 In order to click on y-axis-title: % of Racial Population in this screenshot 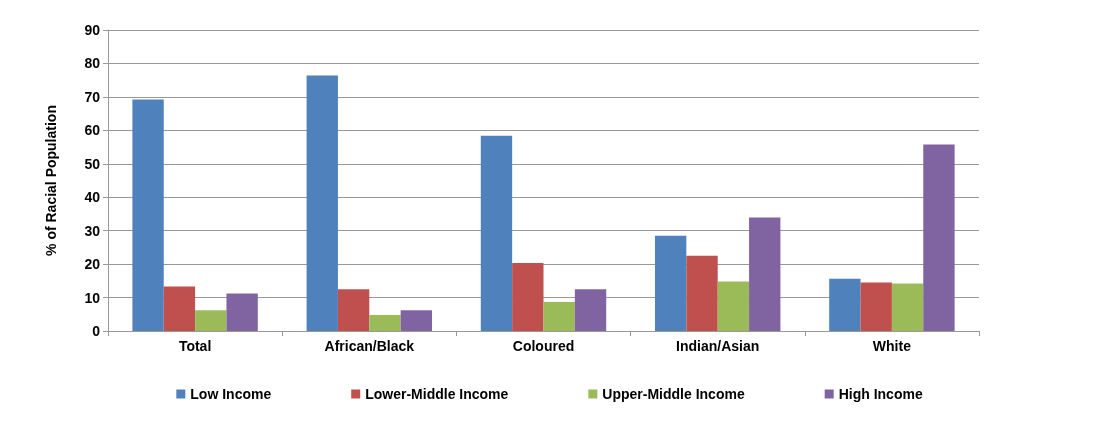, I will do `click(51, 180)`.